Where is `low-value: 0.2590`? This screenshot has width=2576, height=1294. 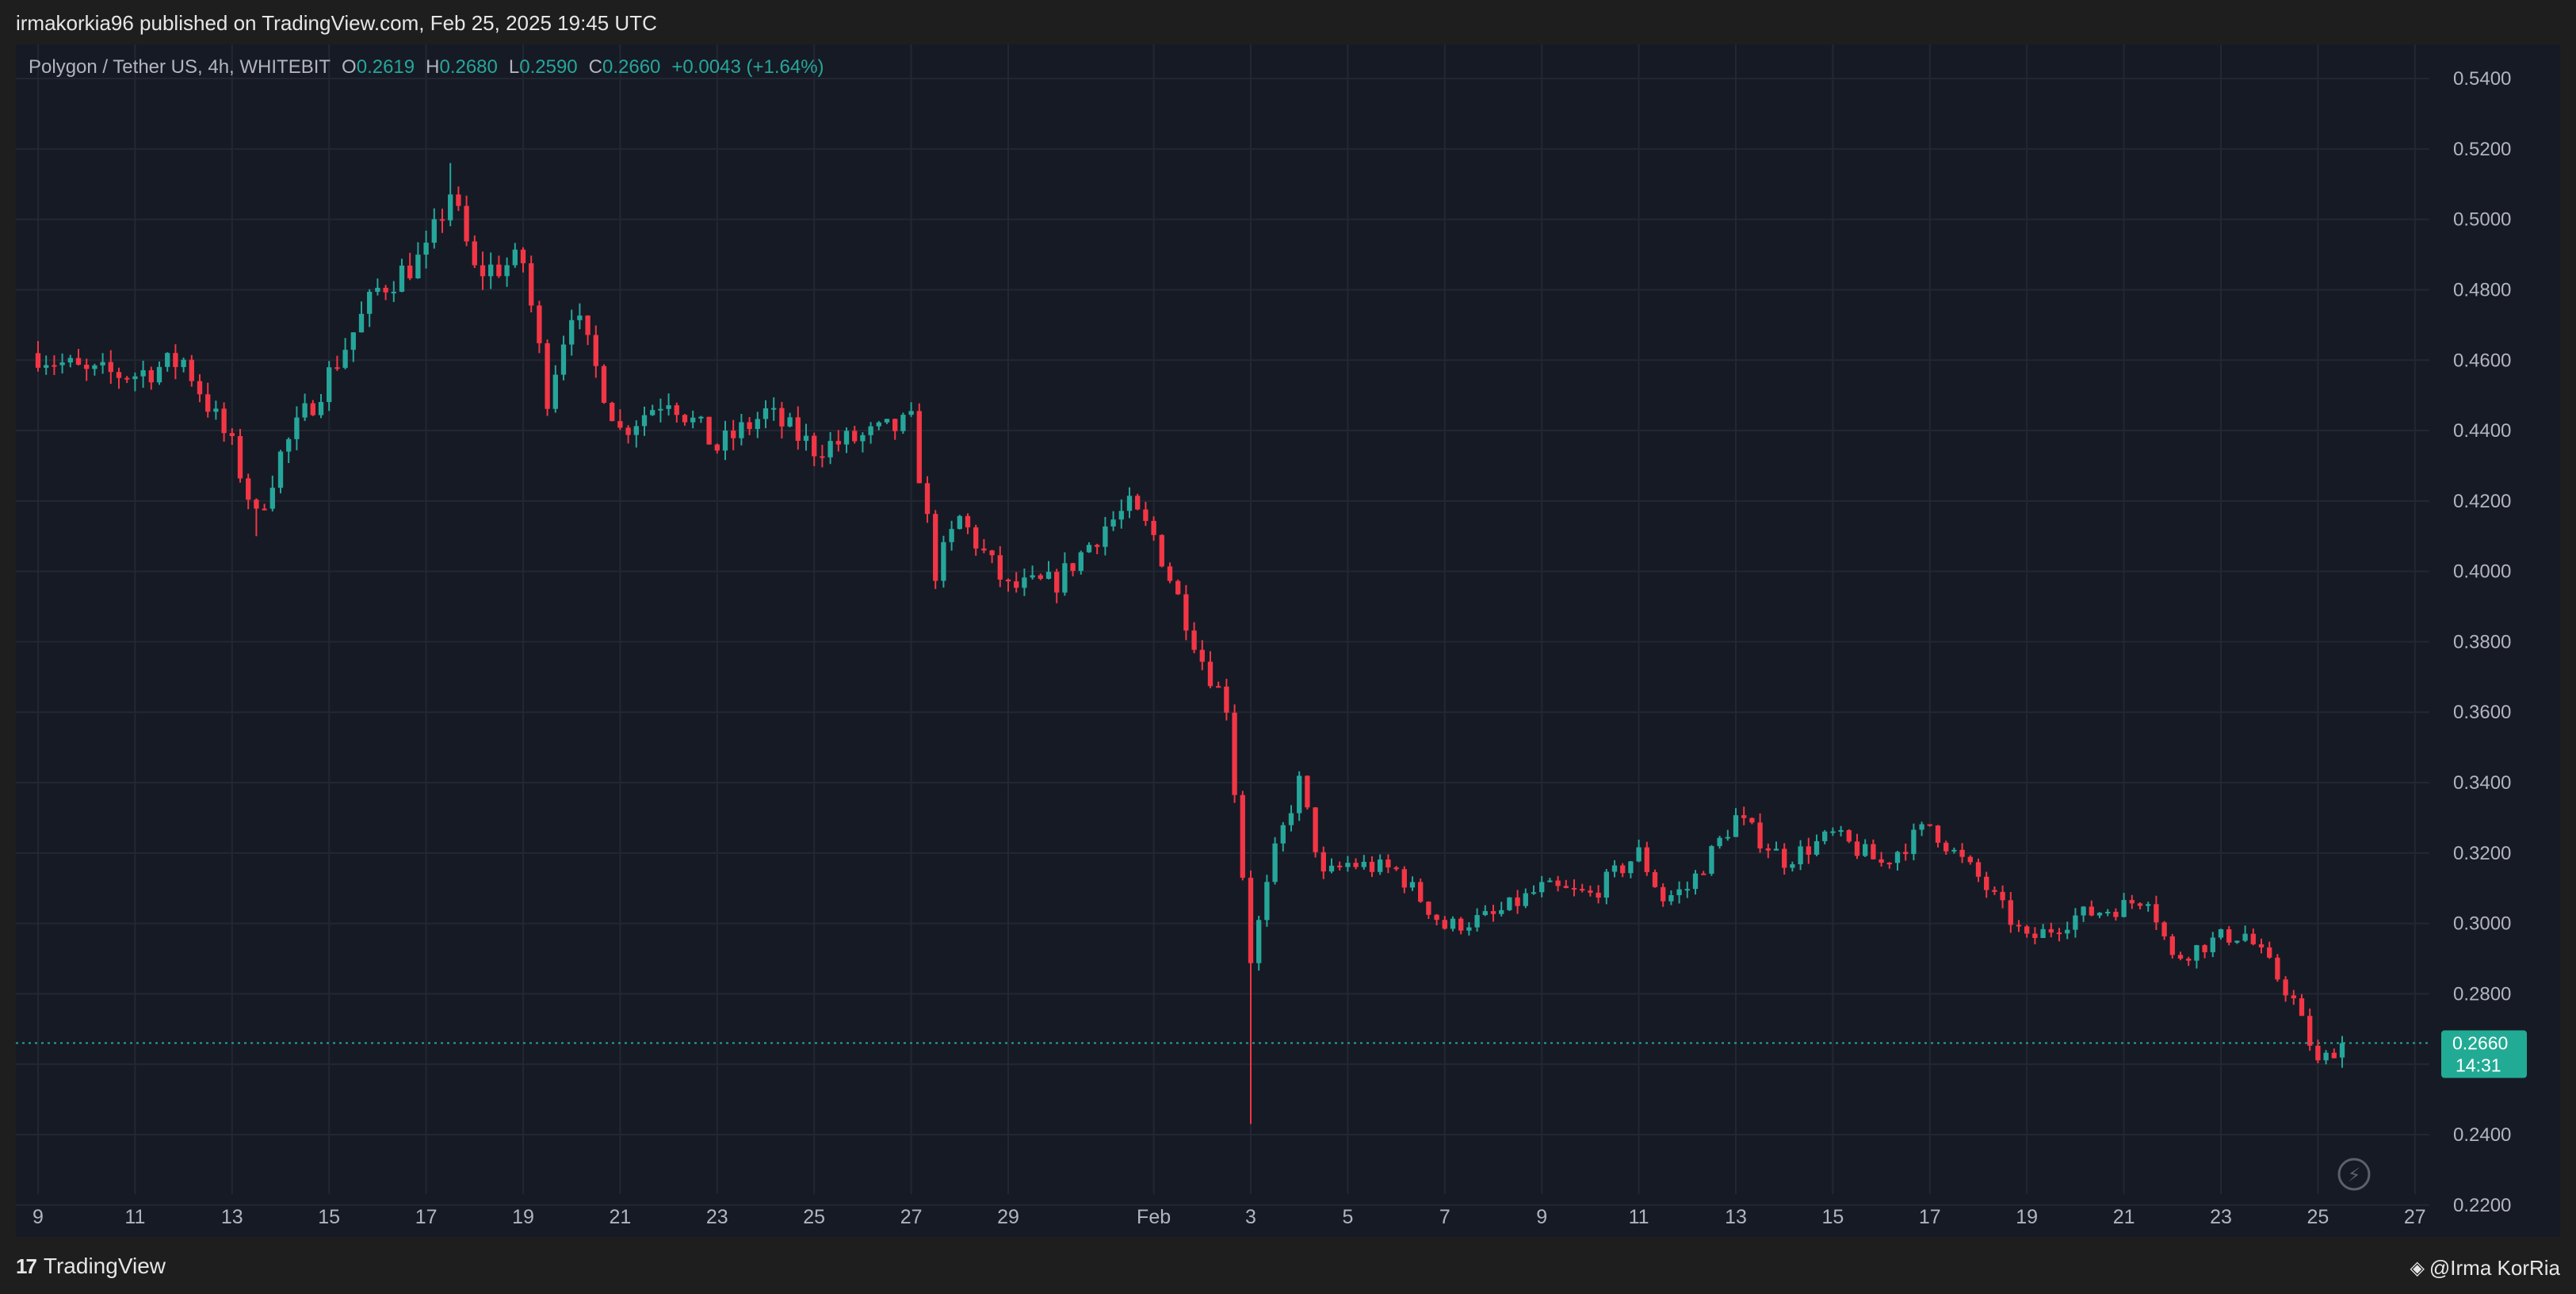
low-value: 0.2590 is located at coordinates (548, 67).